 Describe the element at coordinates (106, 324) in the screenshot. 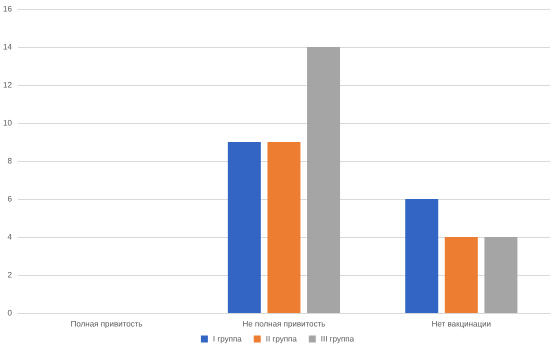

I see `x-tick-label: Полная привитость` at that location.